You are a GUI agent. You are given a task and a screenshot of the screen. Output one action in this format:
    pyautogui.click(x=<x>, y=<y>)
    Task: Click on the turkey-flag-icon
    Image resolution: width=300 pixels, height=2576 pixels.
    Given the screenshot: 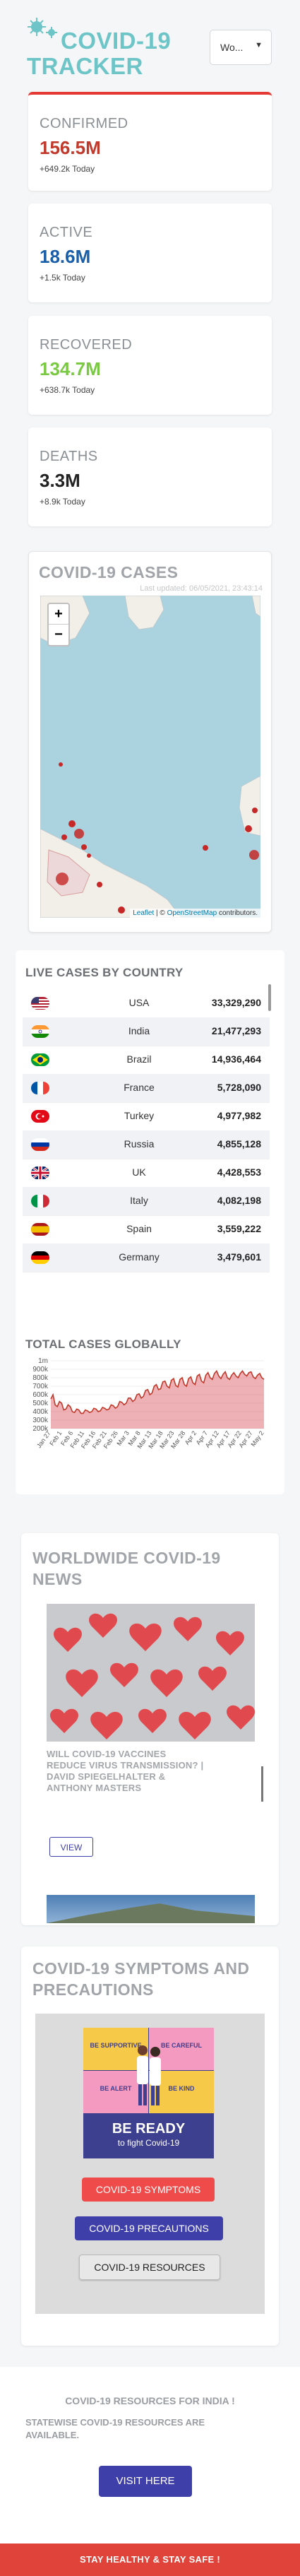 What is the action you would take?
    pyautogui.click(x=40, y=1116)
    